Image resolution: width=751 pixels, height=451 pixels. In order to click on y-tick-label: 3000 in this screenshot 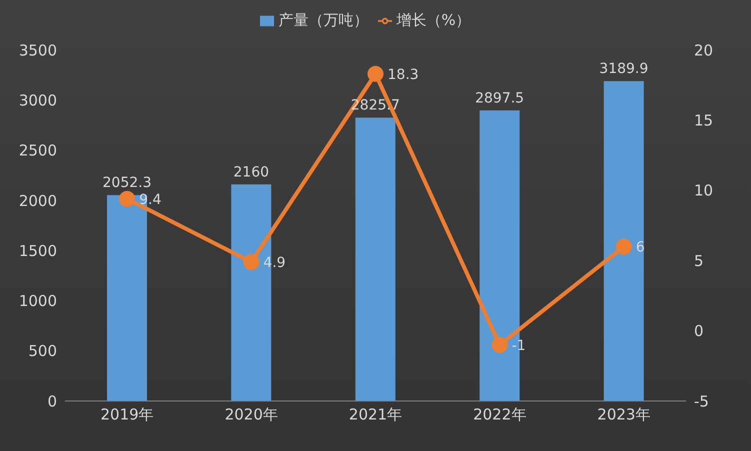, I will do `click(37, 100)`.